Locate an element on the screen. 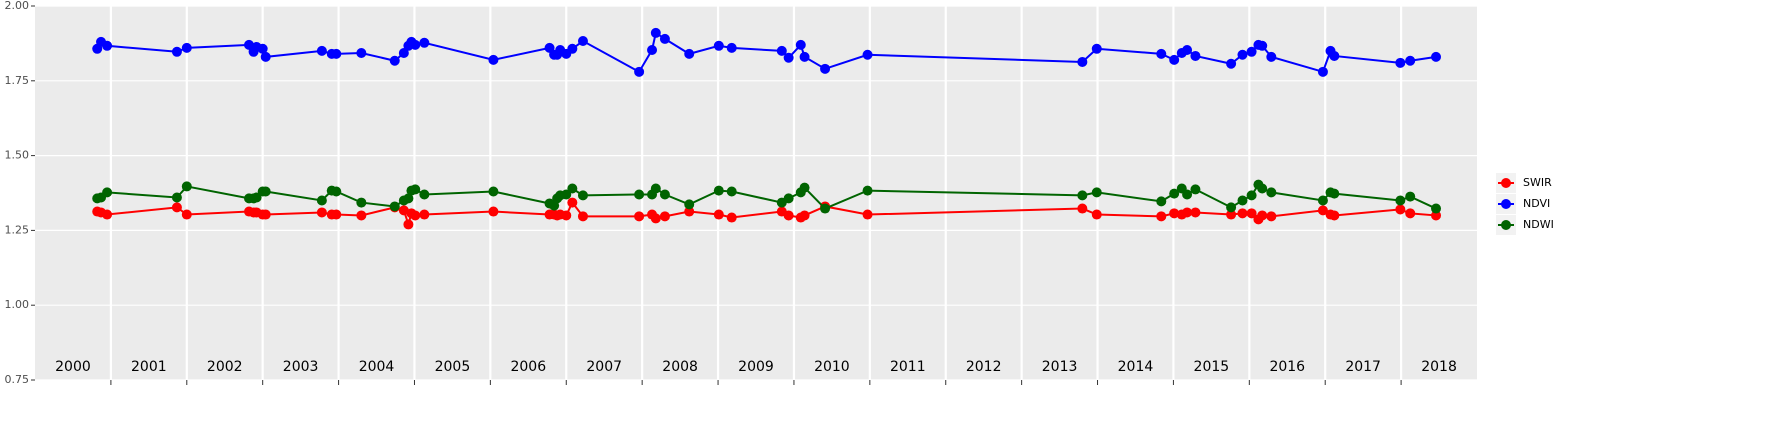 This screenshot has height=442, width=1773. year-label: 2008 is located at coordinates (680, 367).